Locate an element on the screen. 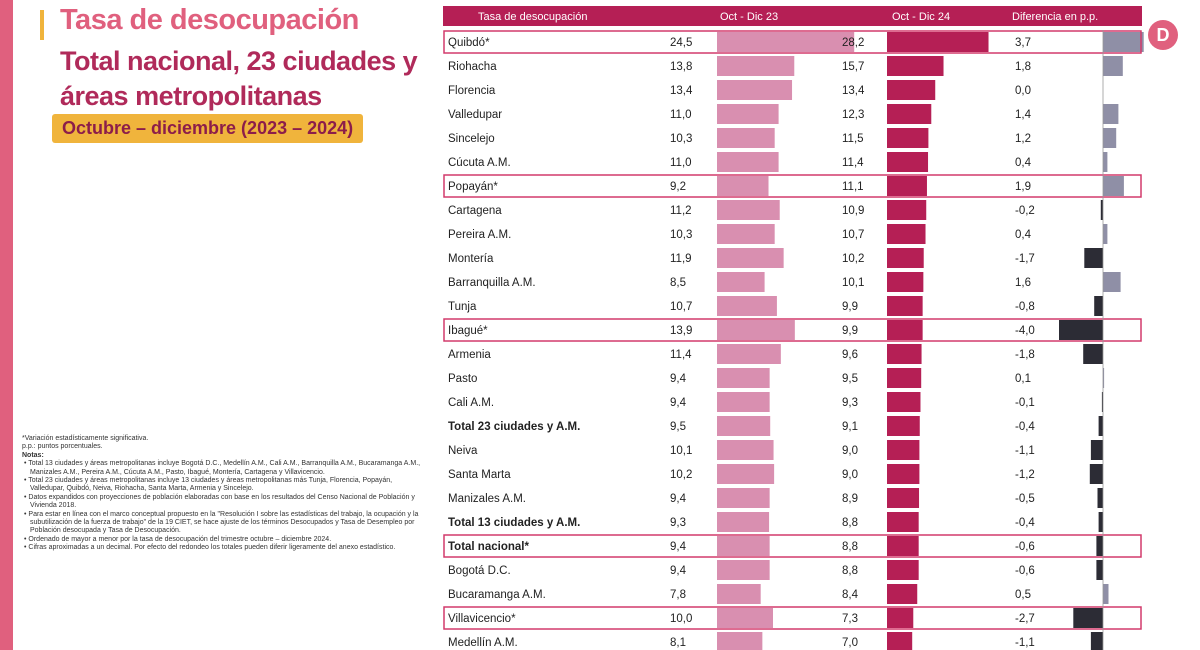 The width and height of the screenshot is (1200, 650). value-2024-label: 7,0 is located at coordinates (850, 643).